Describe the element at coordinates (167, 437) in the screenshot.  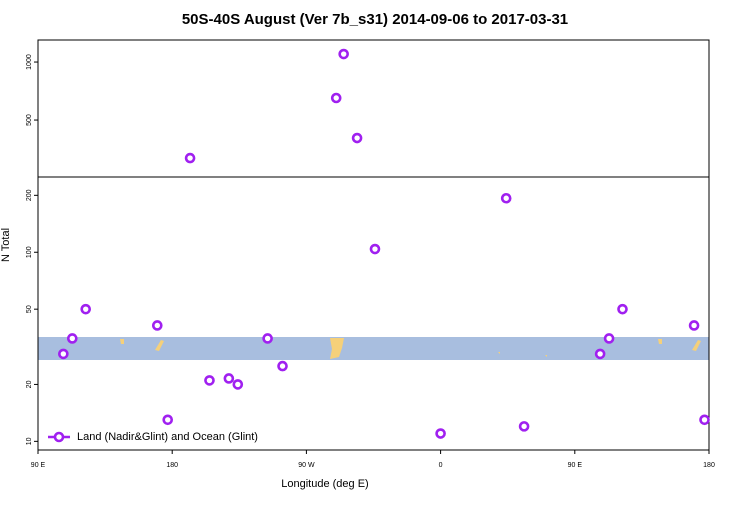
I see `legend-label: Land (Nadir&Glint) and Ocean (Glint)` at that location.